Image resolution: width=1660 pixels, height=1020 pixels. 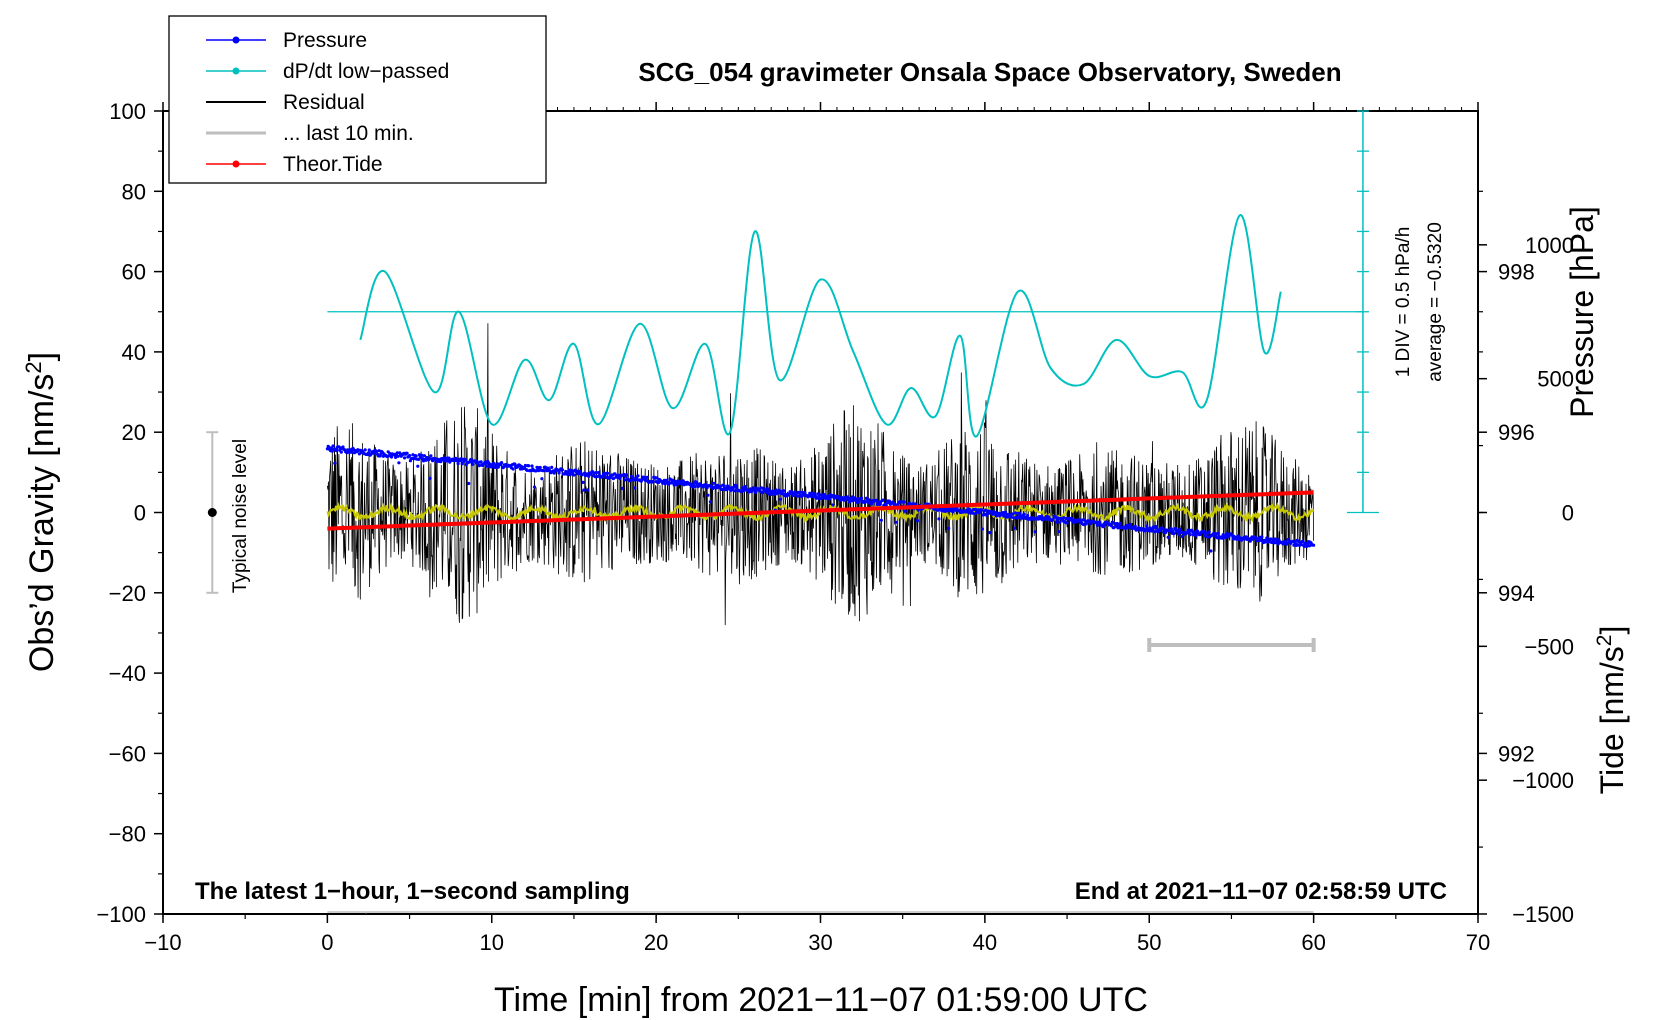 I want to click on tide-tick-label: −1500, so click(x=1543, y=914).